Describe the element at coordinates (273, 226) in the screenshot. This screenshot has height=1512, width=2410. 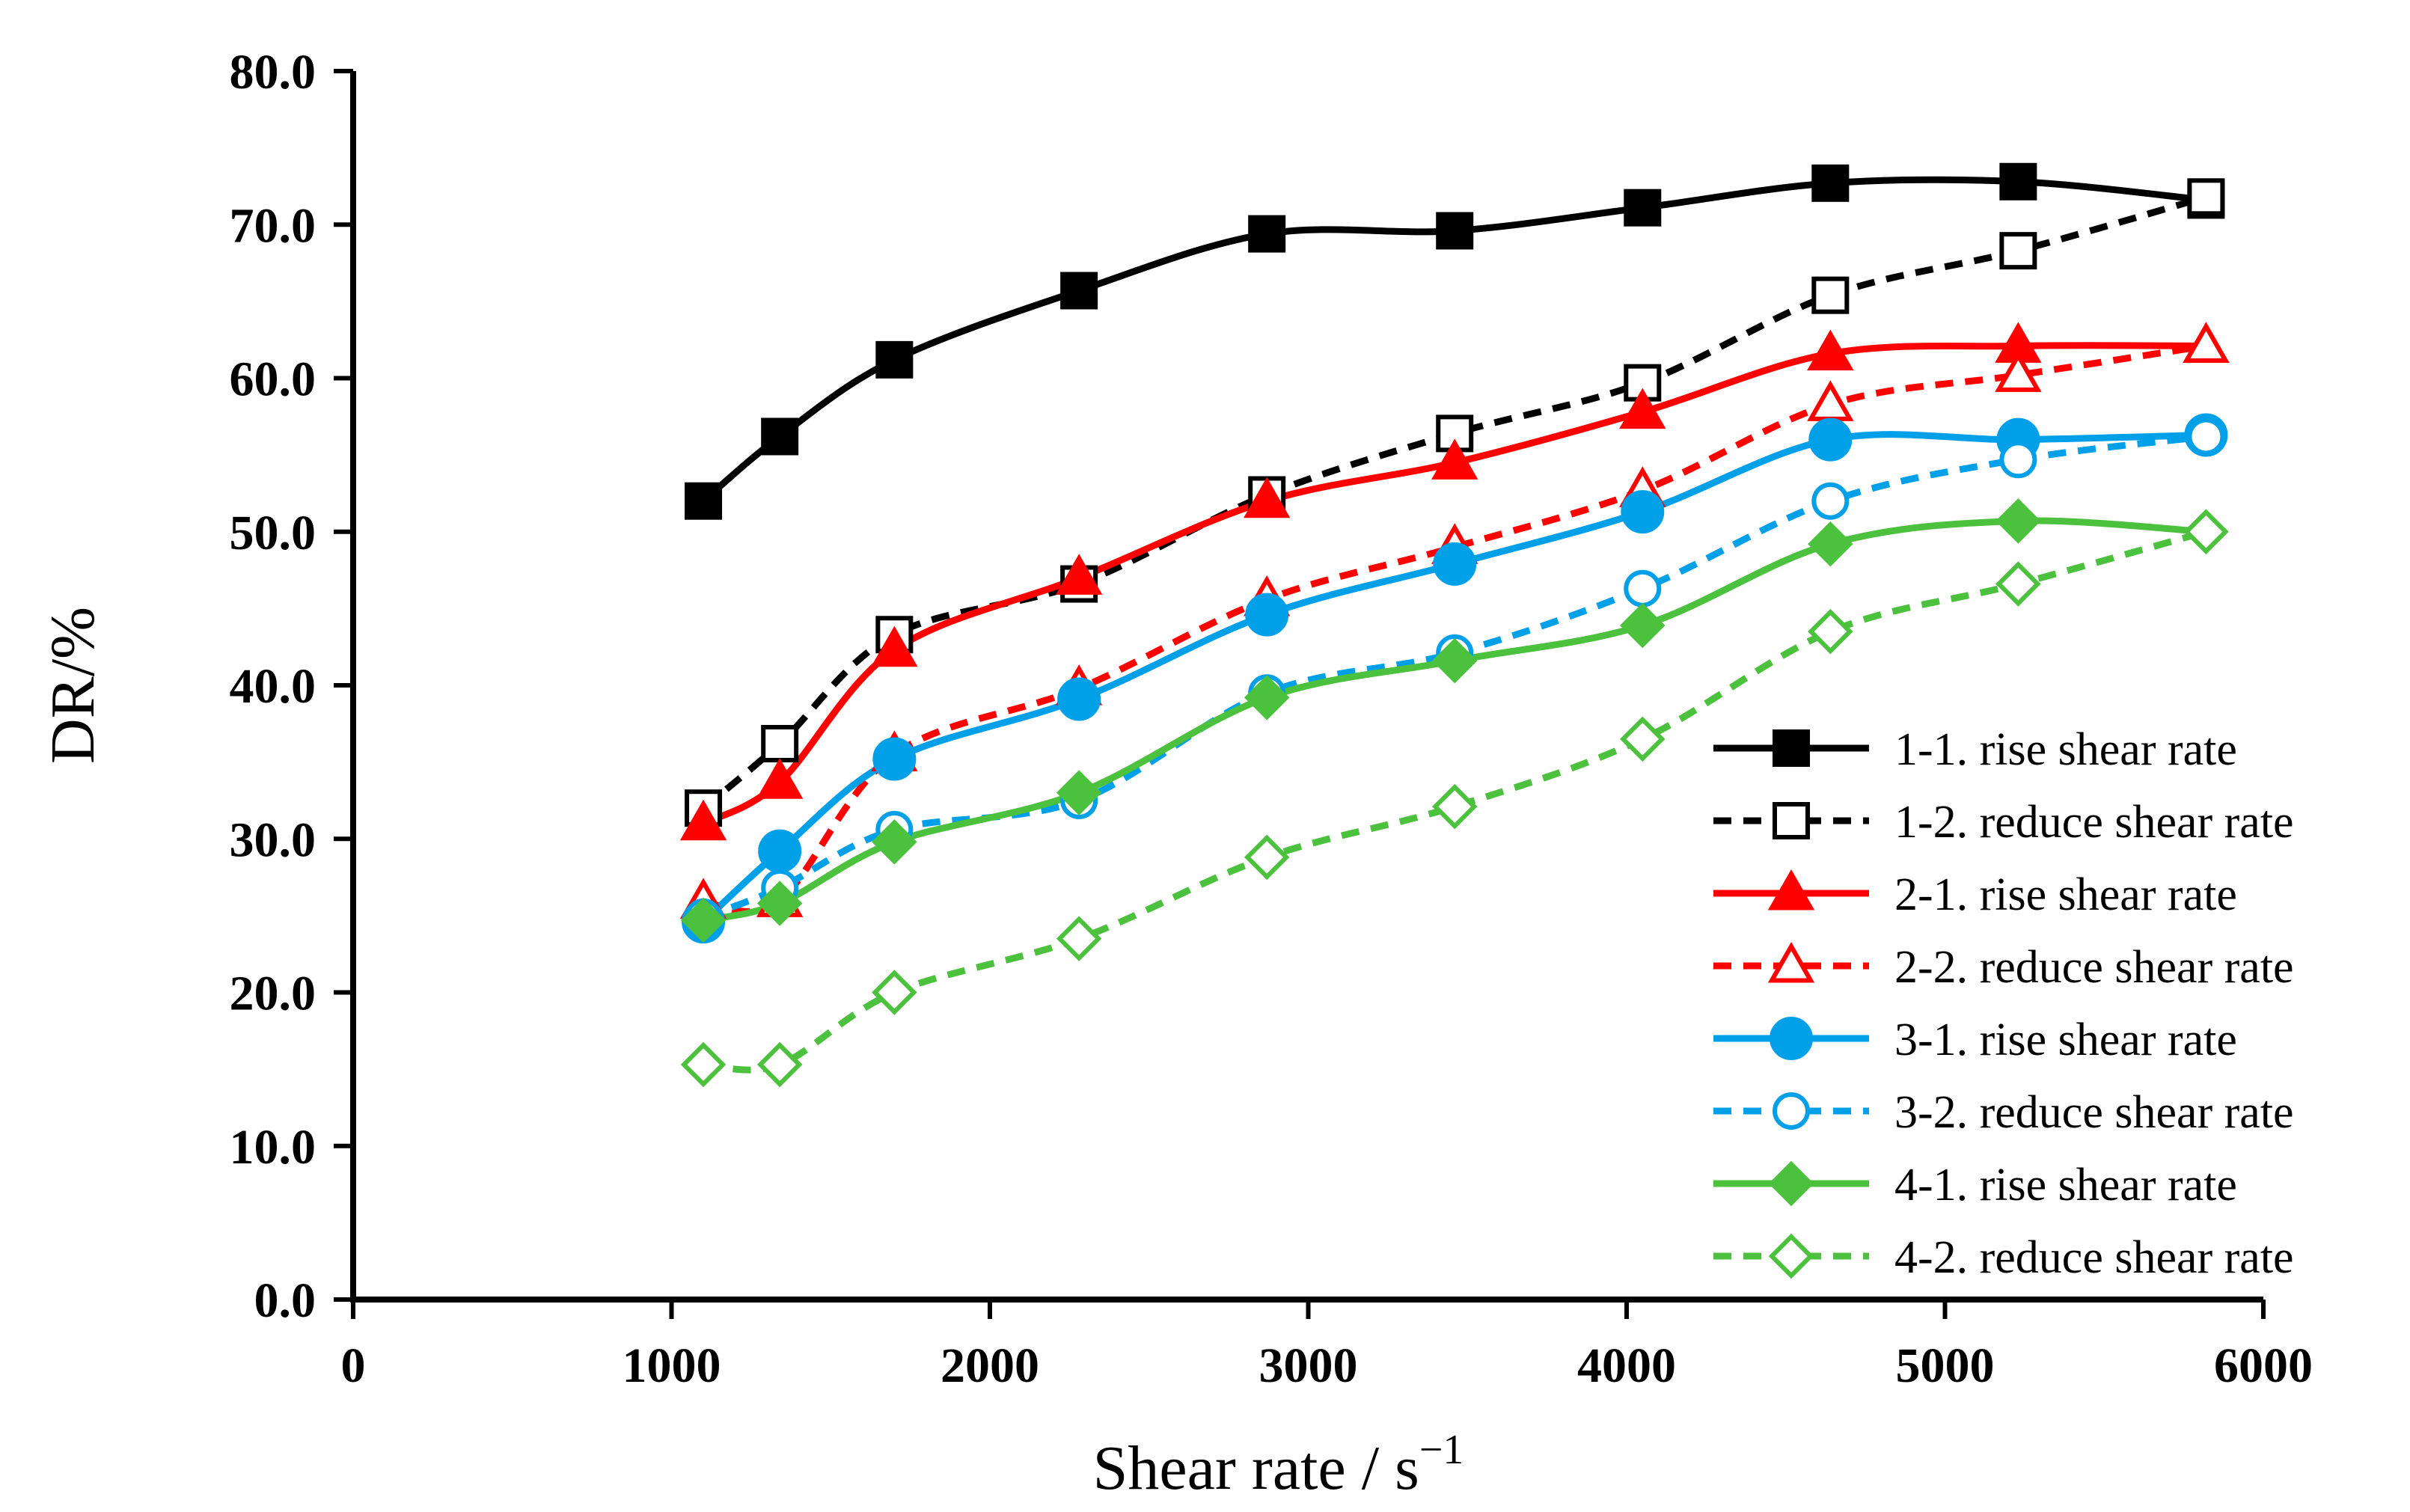
I see `y-tick-label: 70.0` at that location.